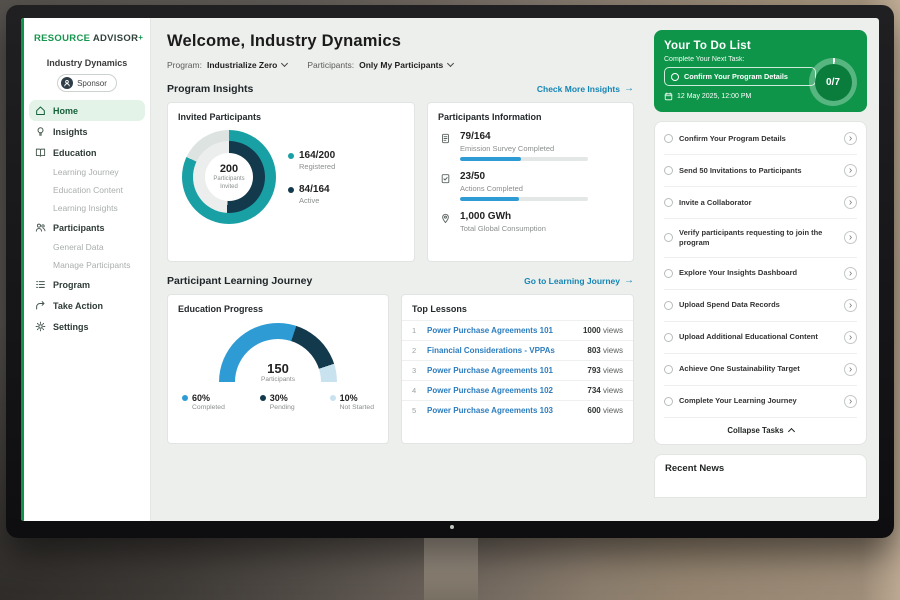 The width and height of the screenshot is (900, 600). Describe the element at coordinates (414, 410) in the screenshot. I see `lesson-rank: 5` at that location.